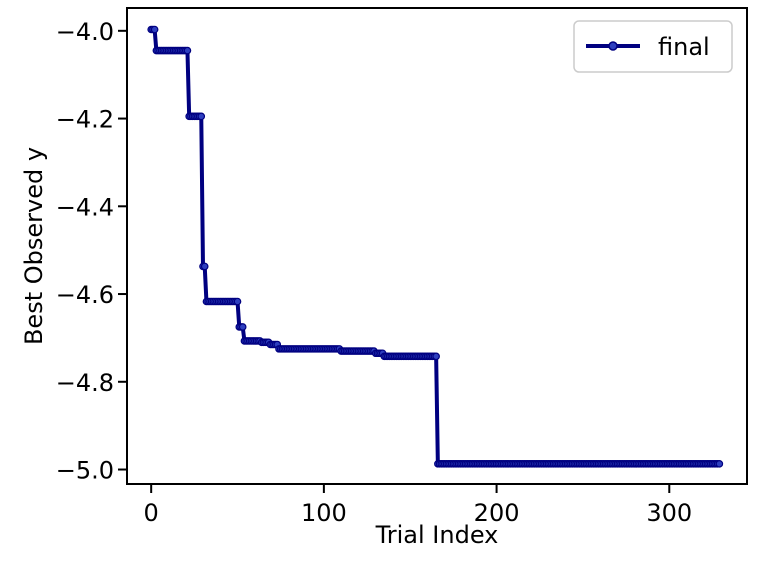 This screenshot has height=564, width=757. I want to click on x-tick-label: 200, so click(497, 513).